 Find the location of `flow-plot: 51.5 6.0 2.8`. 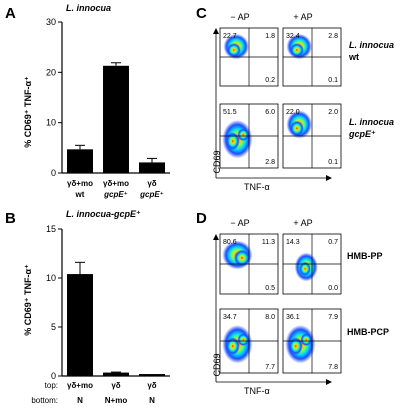

flow-plot: 51.5 6.0 2.8 is located at coordinates (249, 136).